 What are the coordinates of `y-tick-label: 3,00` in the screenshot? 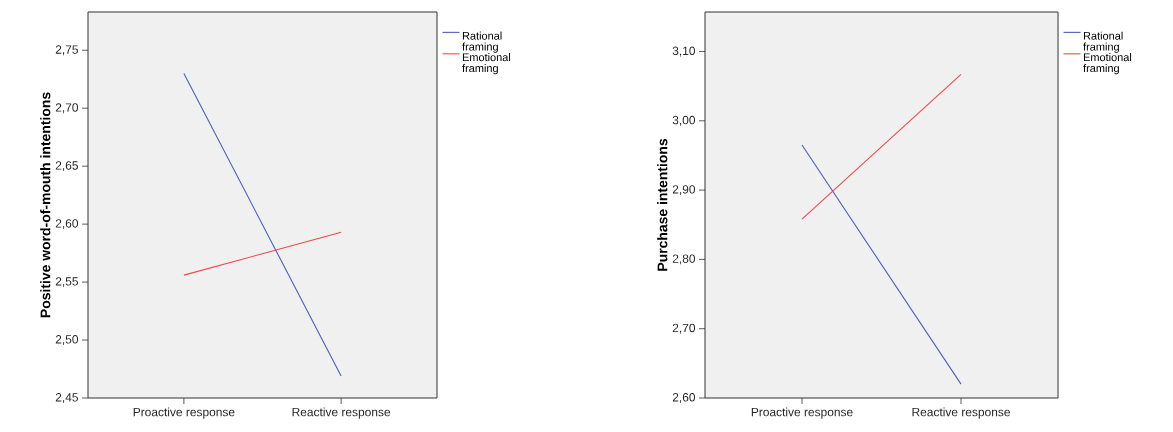 It's located at (684, 120).